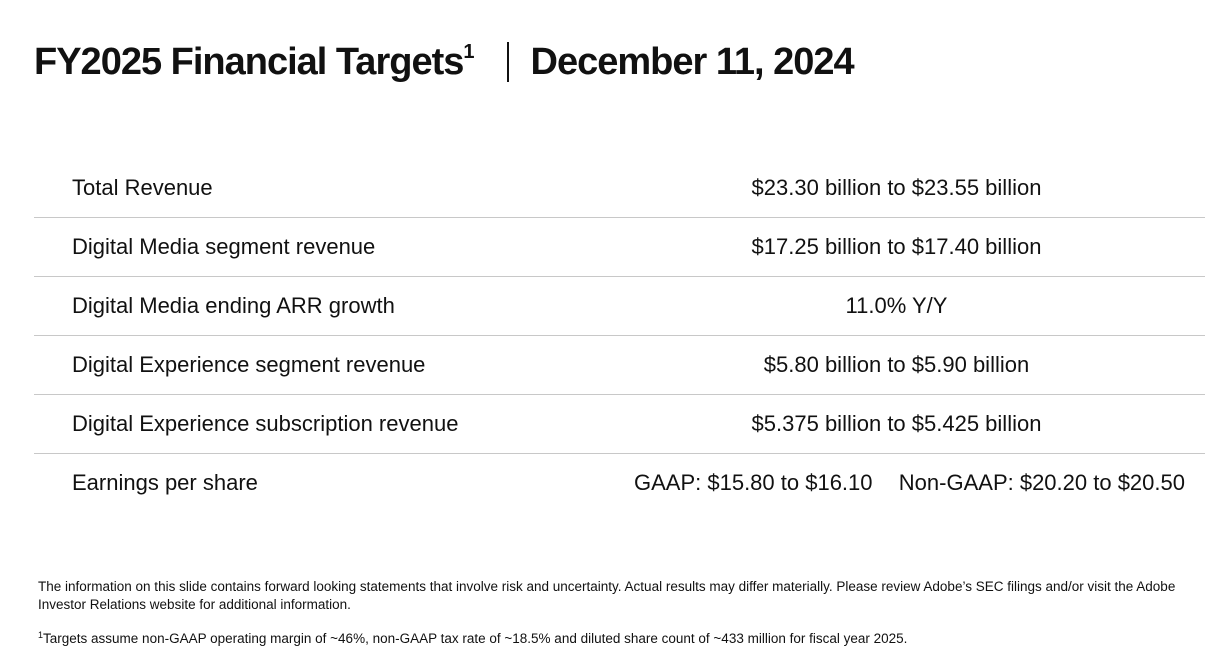 Image resolution: width=1226 pixels, height=657 pixels. What do you see at coordinates (896, 423) in the screenshot?
I see `target-value: $5.375 billion to $5.425 billion` at bounding box center [896, 423].